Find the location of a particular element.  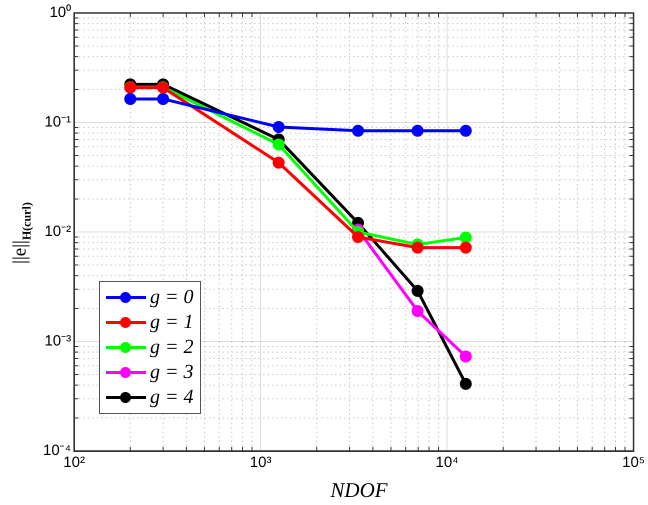

legend-label: g = 1 is located at coordinates (172, 322).